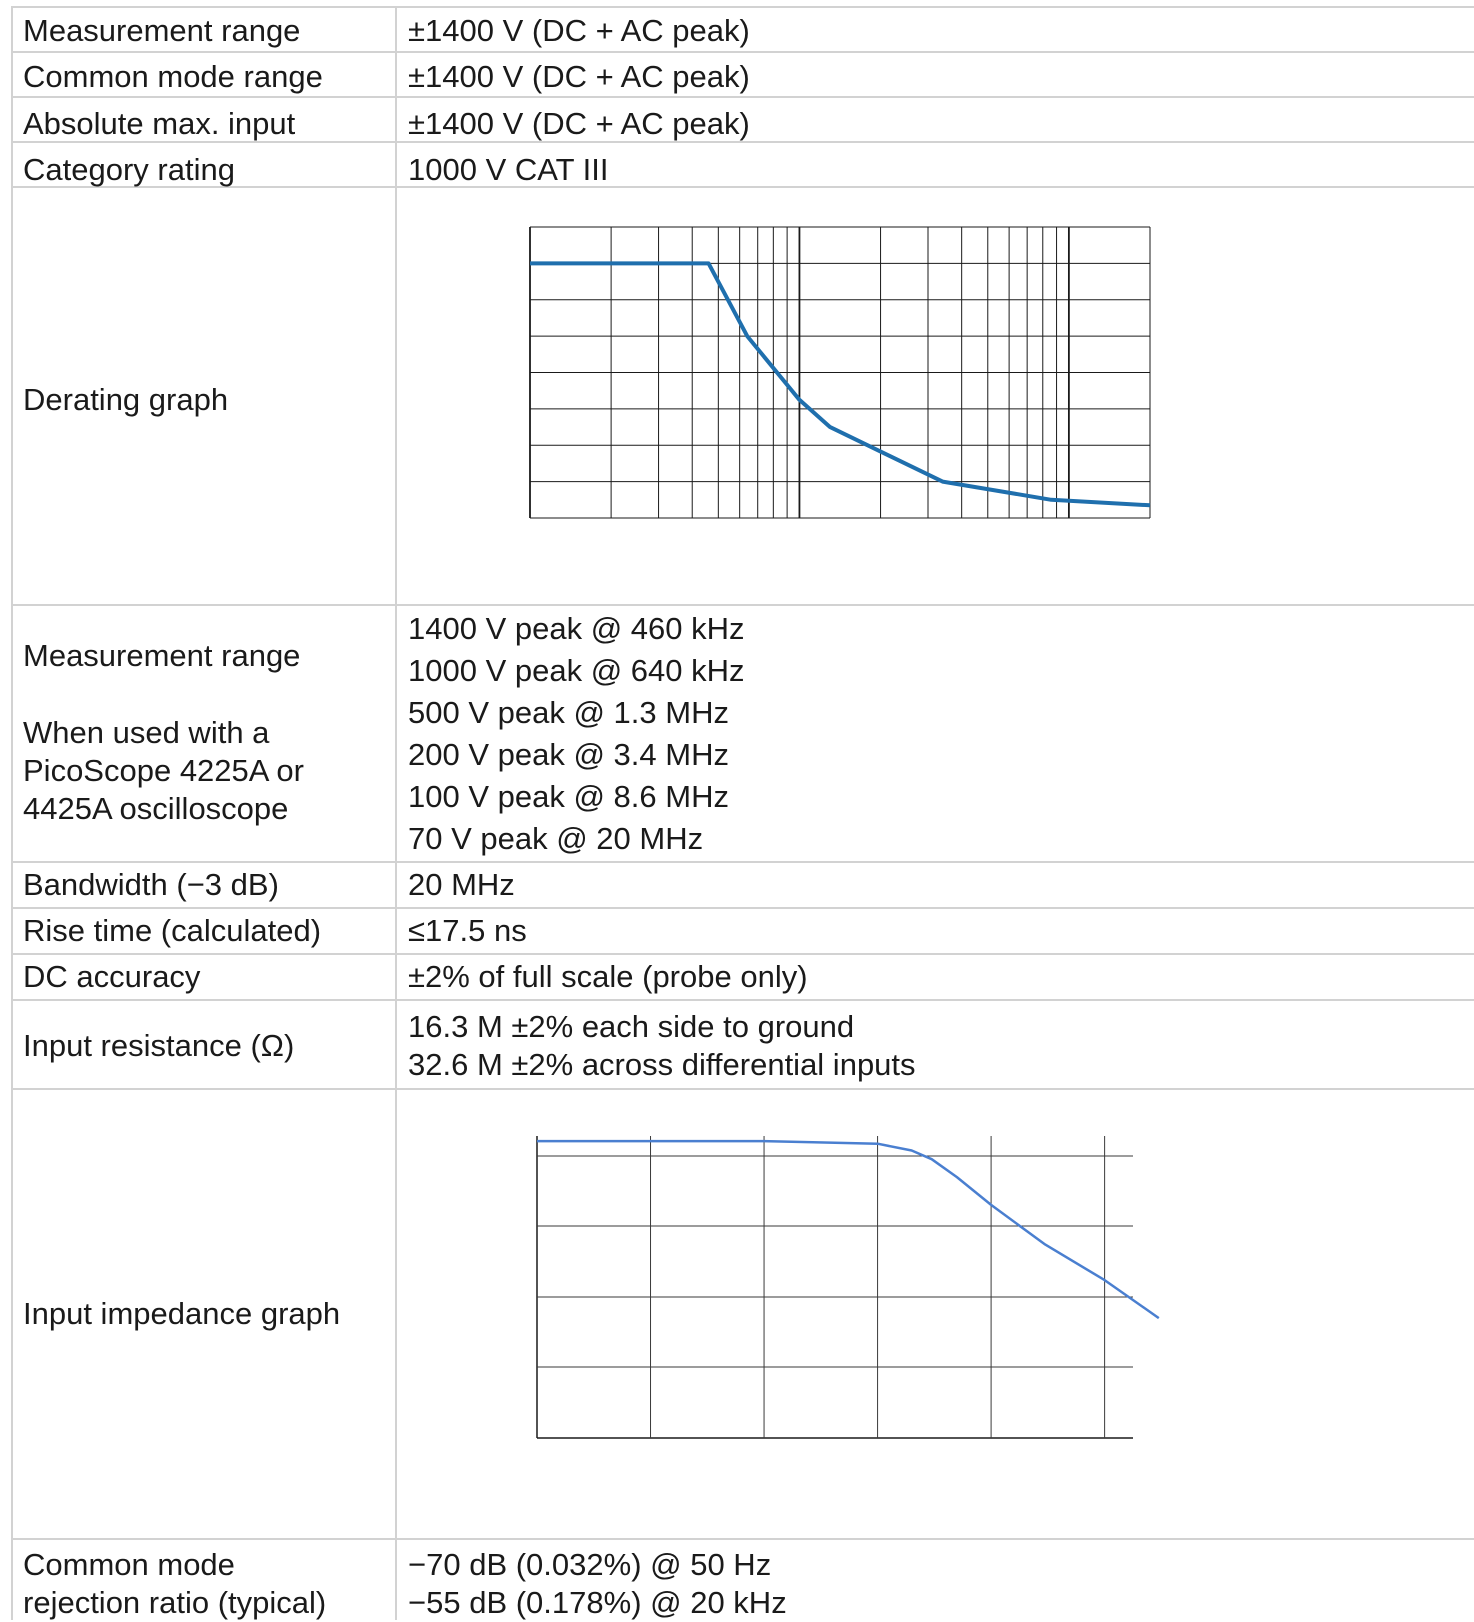  What do you see at coordinates (848, 1229) in the screenshot?
I see `impedance-series-line` at bounding box center [848, 1229].